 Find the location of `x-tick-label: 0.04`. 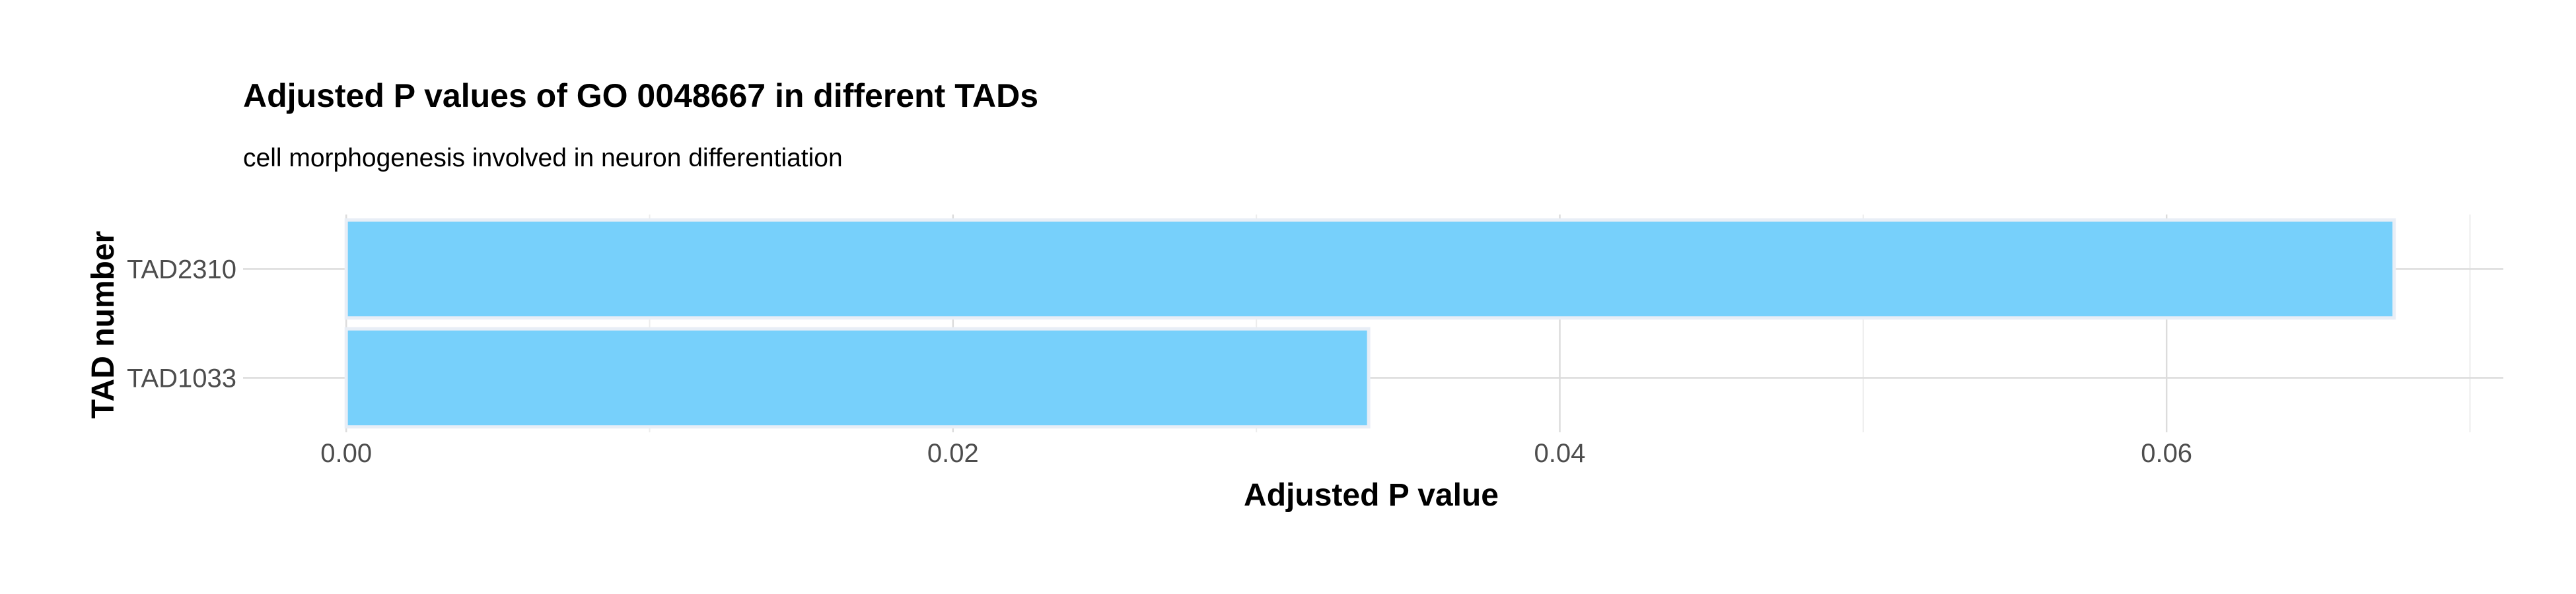

x-tick-label: 0.04 is located at coordinates (1560, 453).